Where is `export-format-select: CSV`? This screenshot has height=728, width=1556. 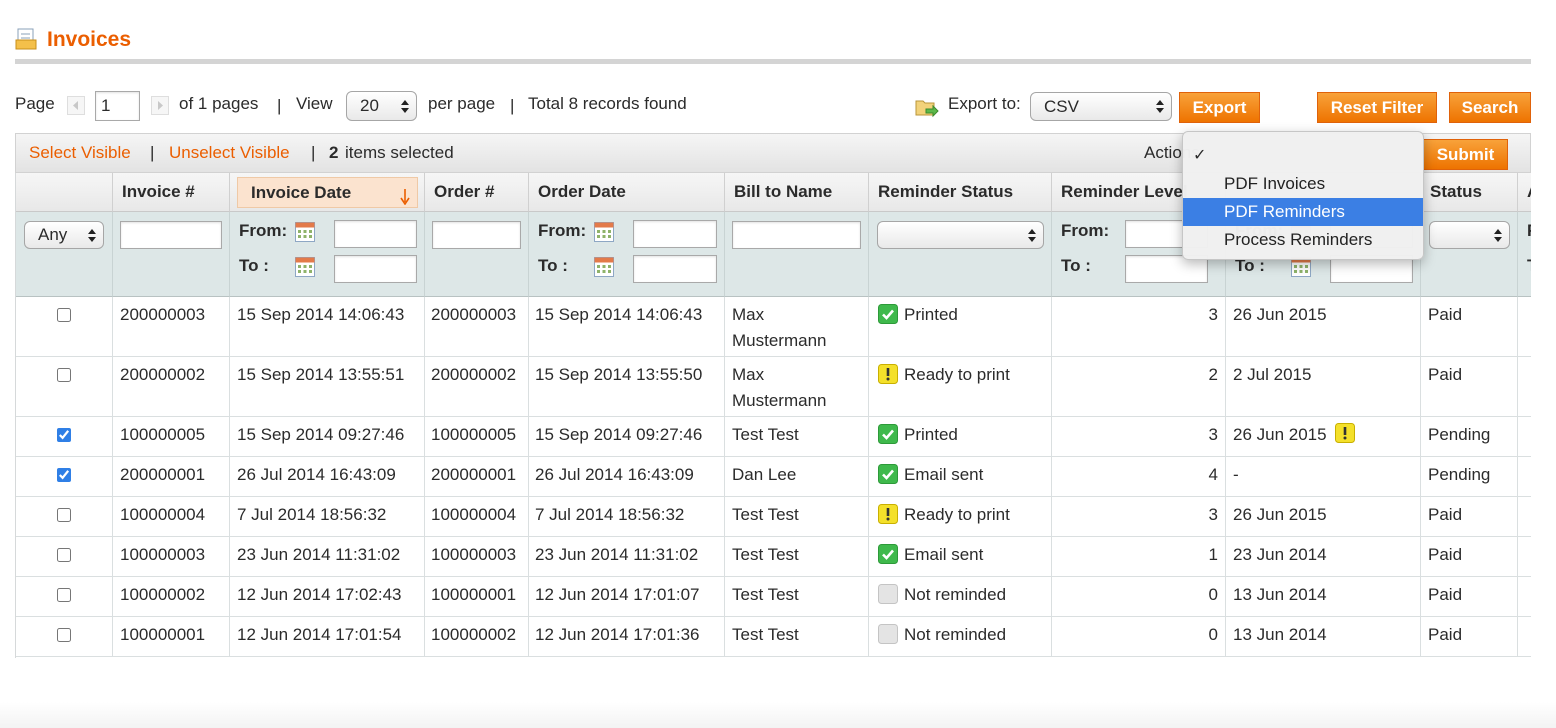 export-format-select: CSV is located at coordinates (1101, 106).